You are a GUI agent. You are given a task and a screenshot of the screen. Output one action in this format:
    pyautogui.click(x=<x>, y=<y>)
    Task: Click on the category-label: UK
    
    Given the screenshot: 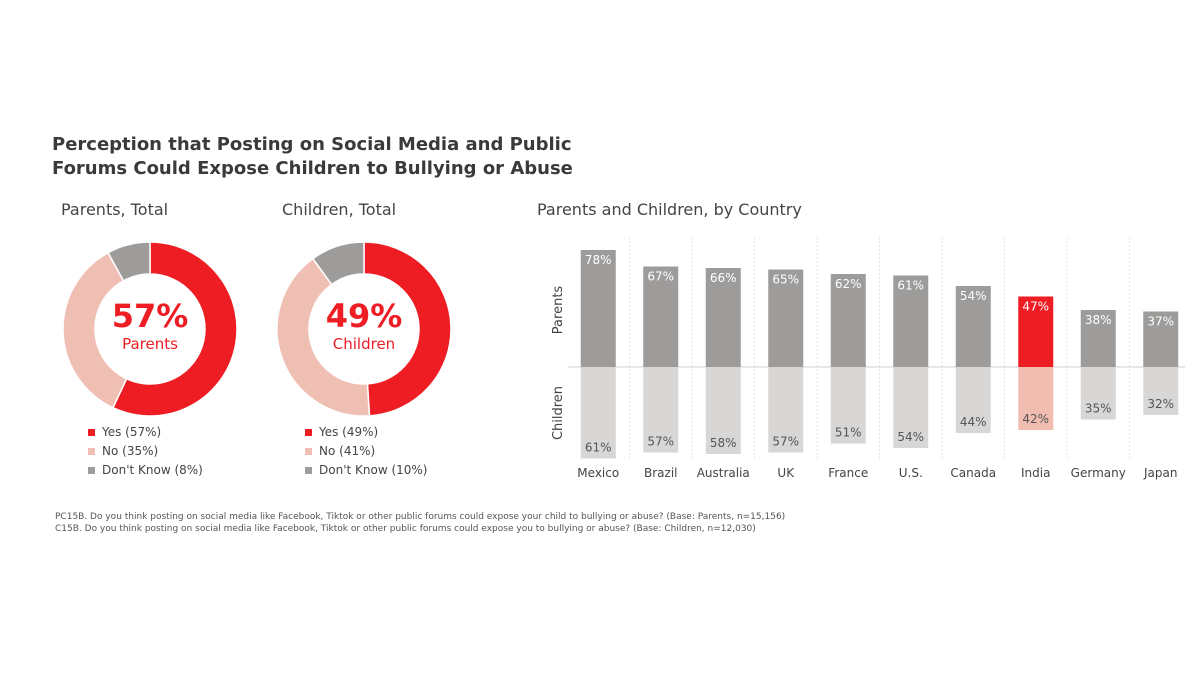 What is the action you would take?
    pyautogui.click(x=786, y=473)
    